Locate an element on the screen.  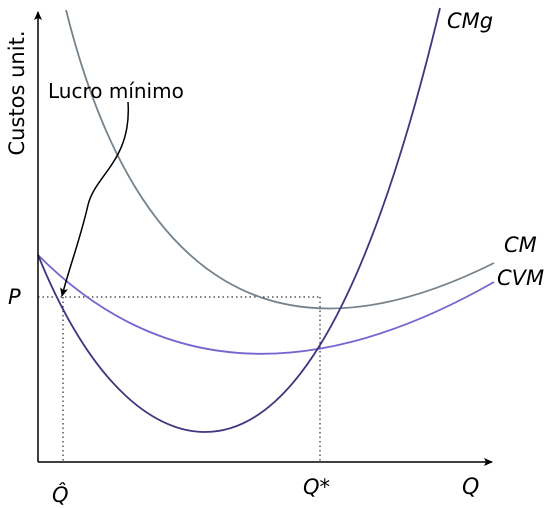
cmg-label: CMg is located at coordinates (470, 21).